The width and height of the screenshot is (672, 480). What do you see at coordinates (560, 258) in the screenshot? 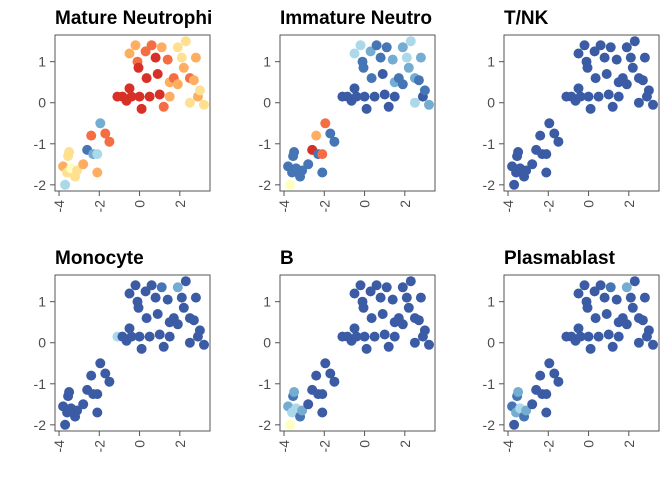
I see `panel-title: Plasmablast` at bounding box center [560, 258].